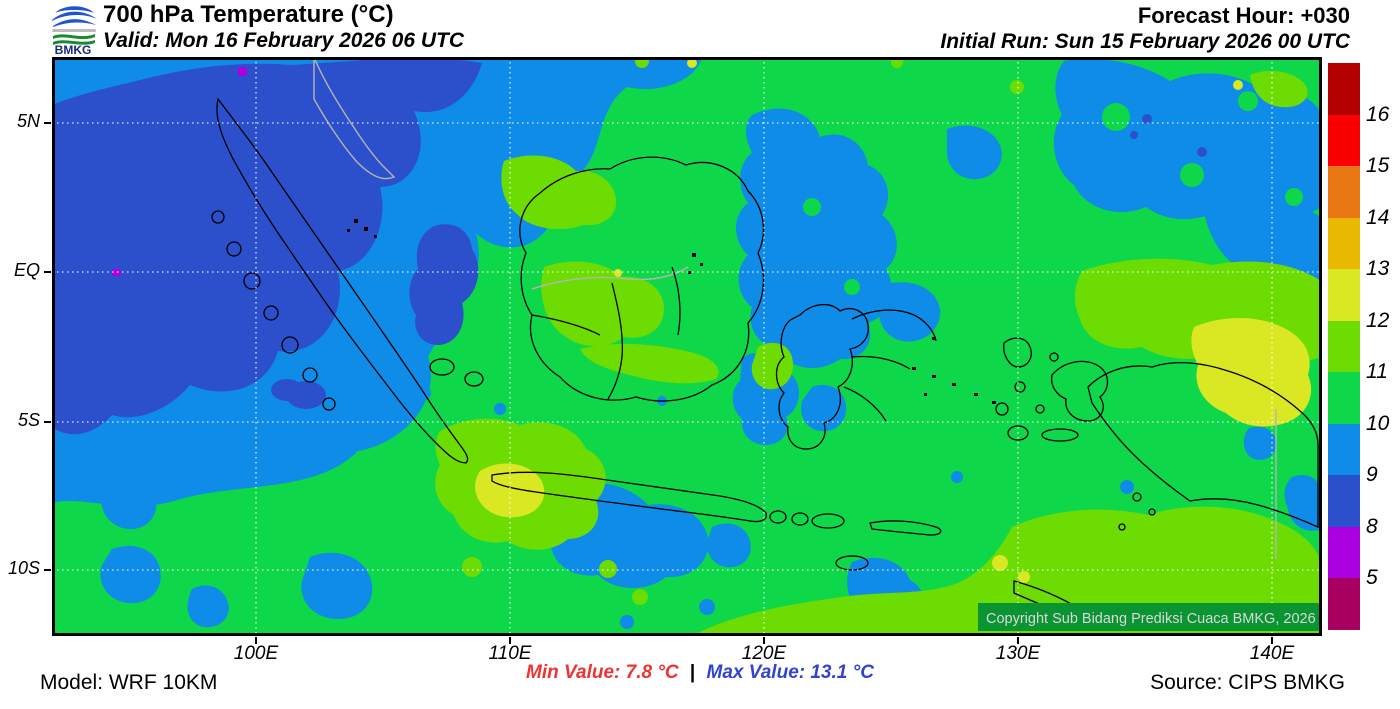 The width and height of the screenshot is (1400, 709). What do you see at coordinates (790, 672) in the screenshot?
I see `max-value: Max Value: 13.1 °C` at bounding box center [790, 672].